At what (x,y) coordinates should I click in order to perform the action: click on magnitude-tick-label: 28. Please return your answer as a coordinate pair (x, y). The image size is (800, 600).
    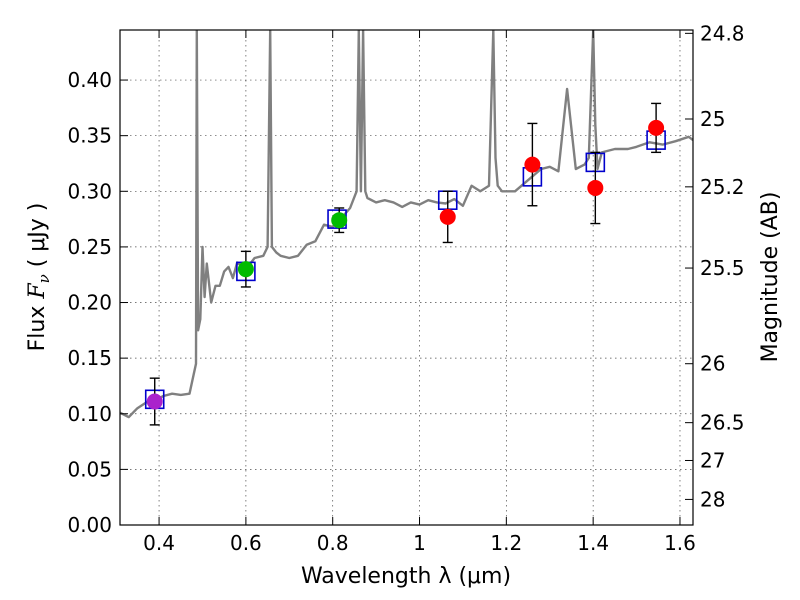
    Looking at the image, I should click on (712, 499).